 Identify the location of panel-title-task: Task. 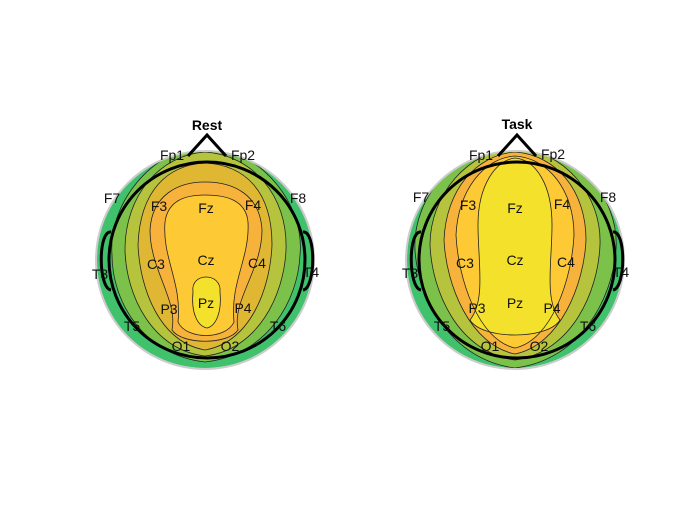
(517, 124).